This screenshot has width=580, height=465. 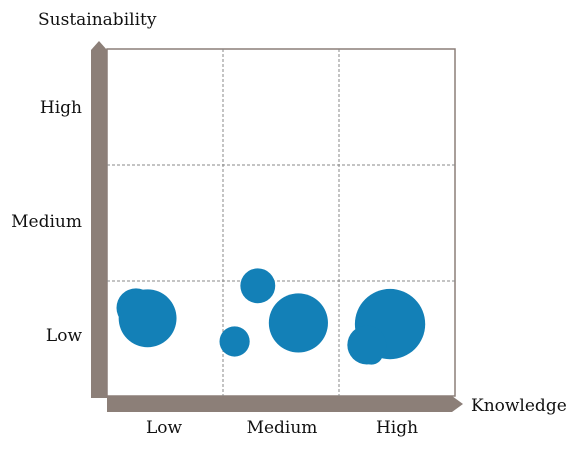 What do you see at coordinates (63, 336) in the screenshot?
I see `y-tick-low: Low` at bounding box center [63, 336].